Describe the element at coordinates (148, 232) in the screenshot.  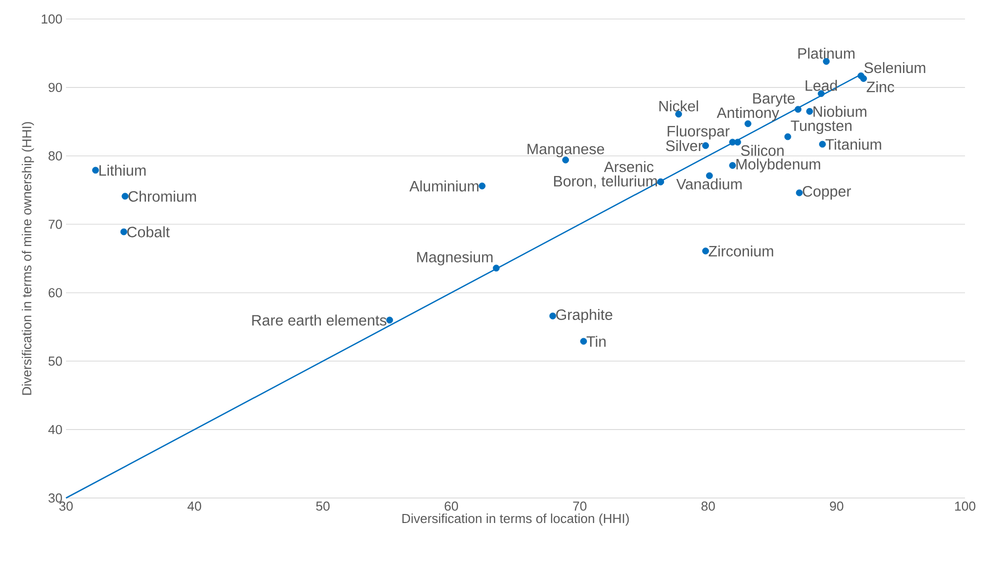
I see `annotation: Cobalt` at that location.